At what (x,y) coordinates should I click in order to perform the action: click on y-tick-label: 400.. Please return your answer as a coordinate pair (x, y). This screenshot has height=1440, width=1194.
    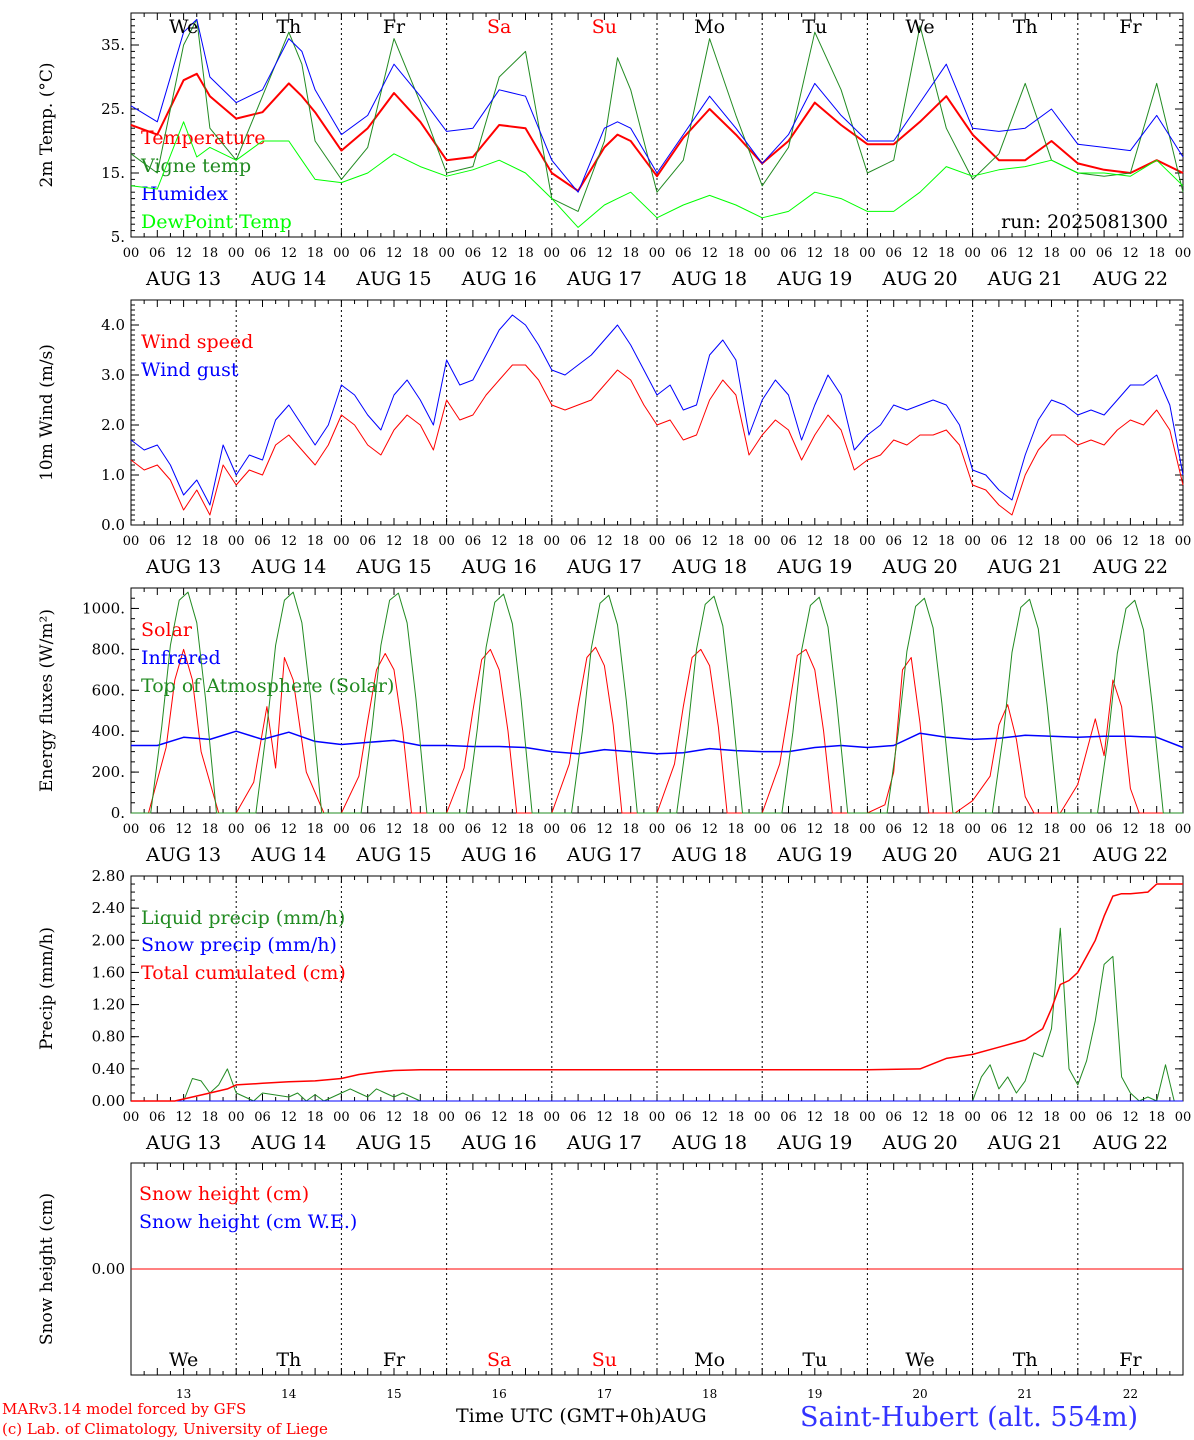
    Looking at the image, I should click on (108, 731).